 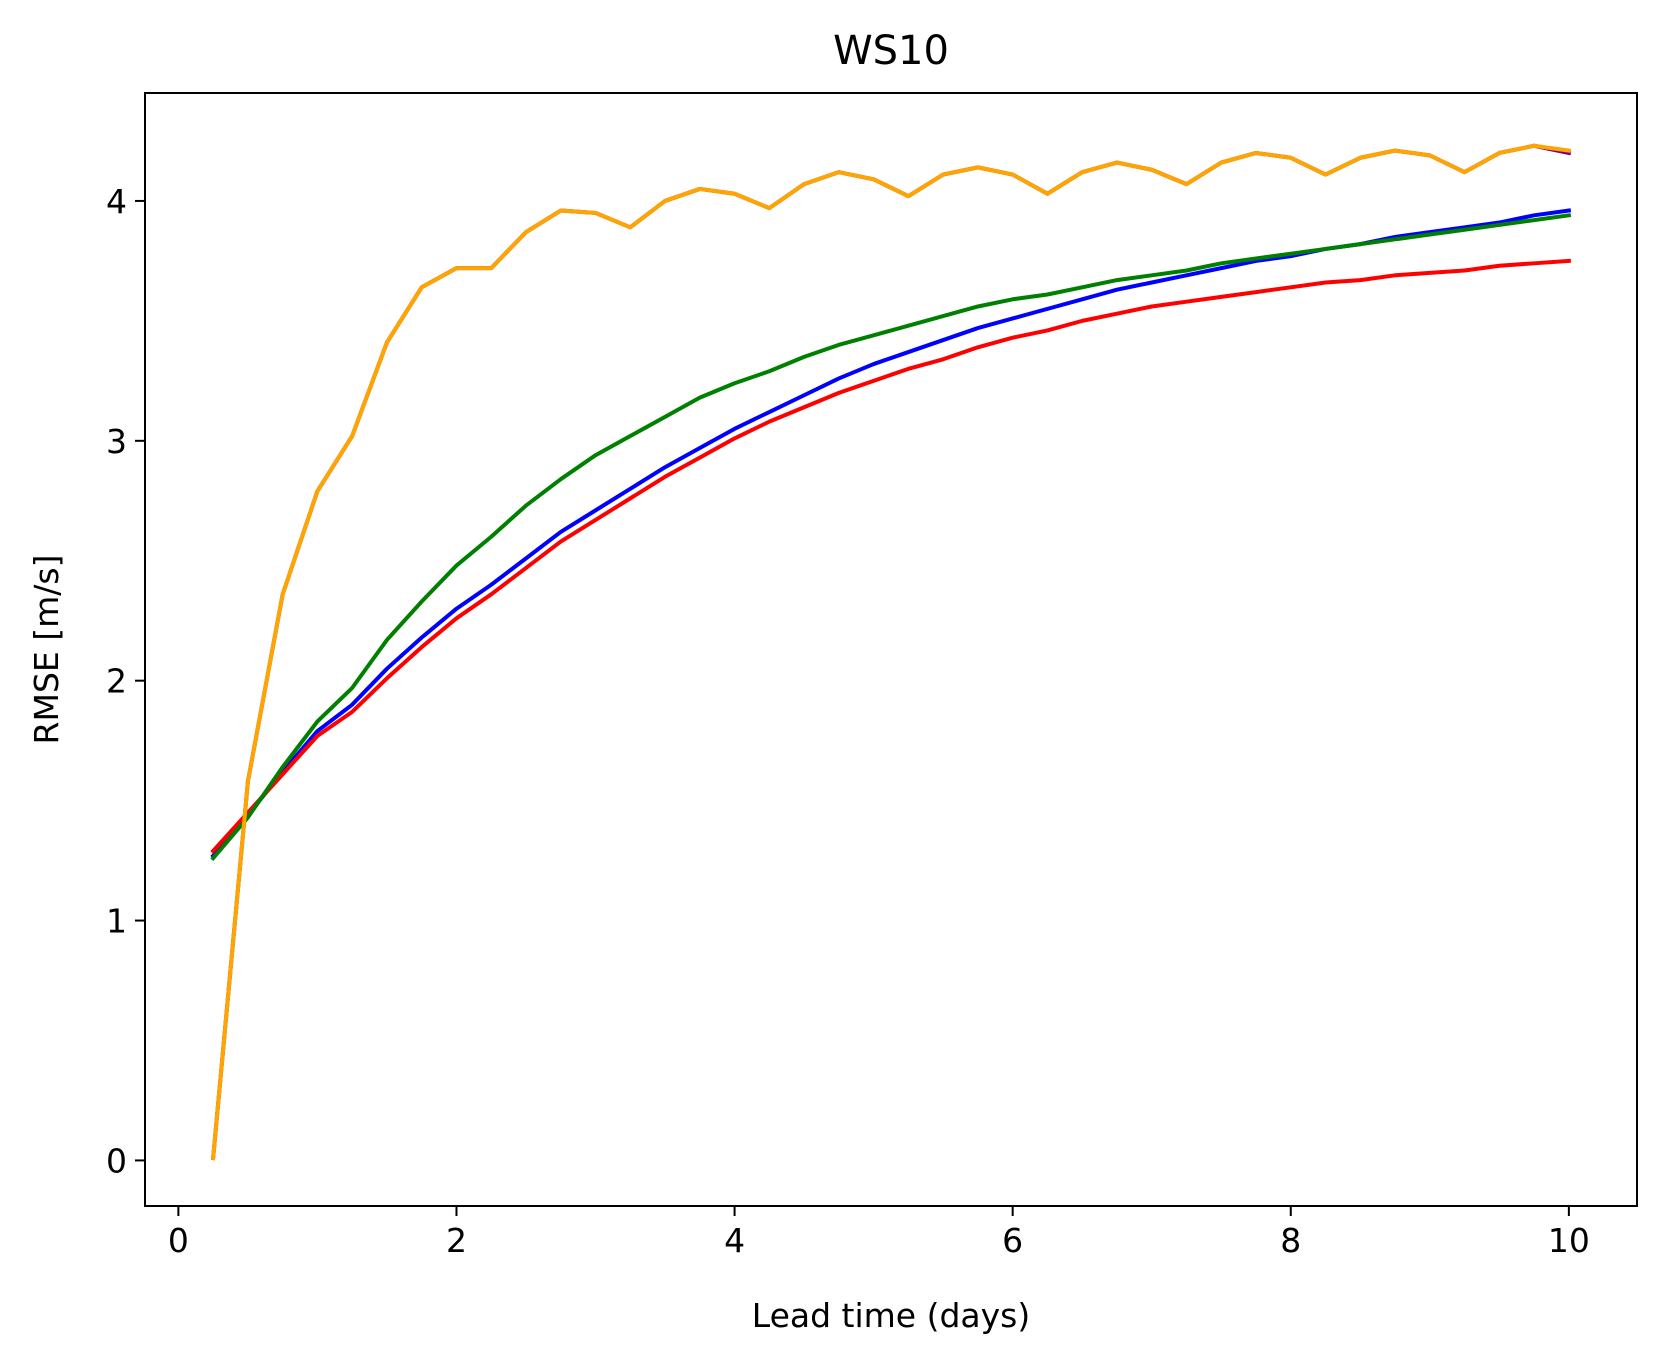 I want to click on x-tick-label: 2, so click(x=456, y=1240).